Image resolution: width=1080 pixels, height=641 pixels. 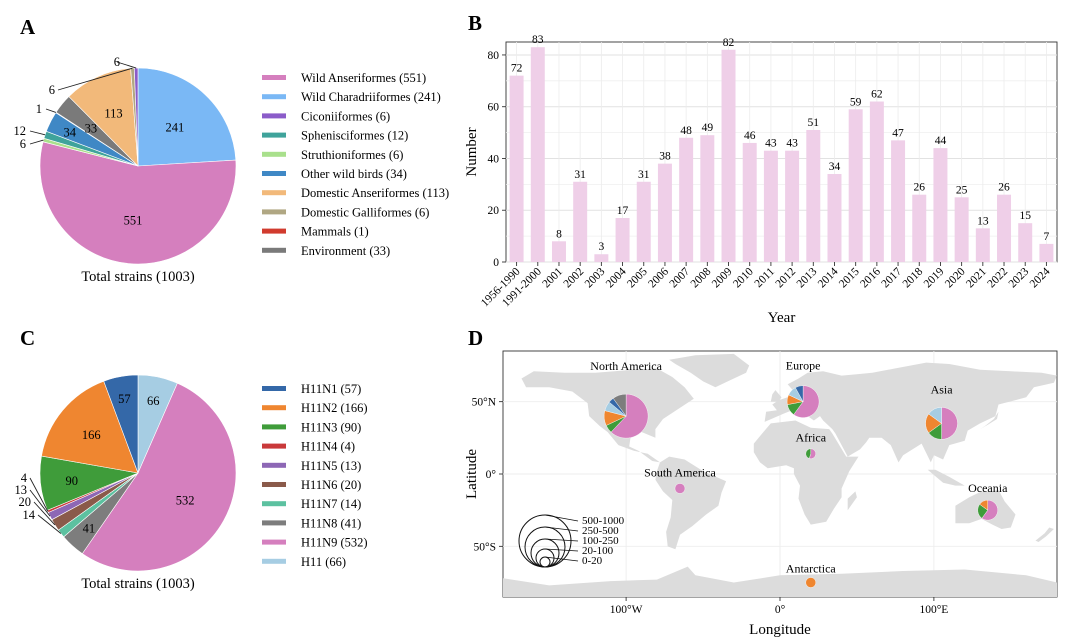 I want to click on y-axis-title: Number, so click(x=472, y=151).